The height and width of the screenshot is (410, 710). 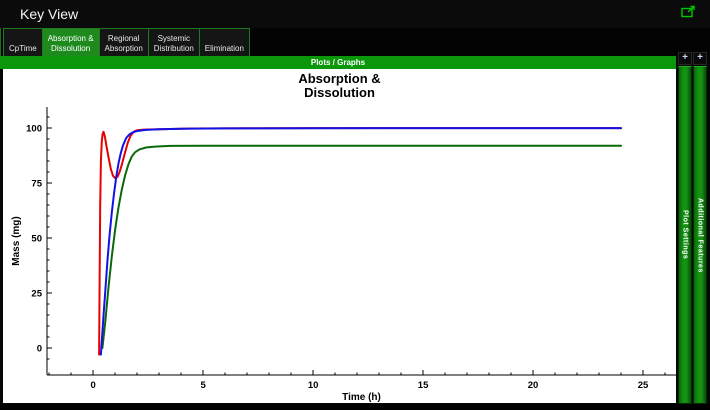 I want to click on additional-features-label: Additional Features, so click(x=700, y=235).